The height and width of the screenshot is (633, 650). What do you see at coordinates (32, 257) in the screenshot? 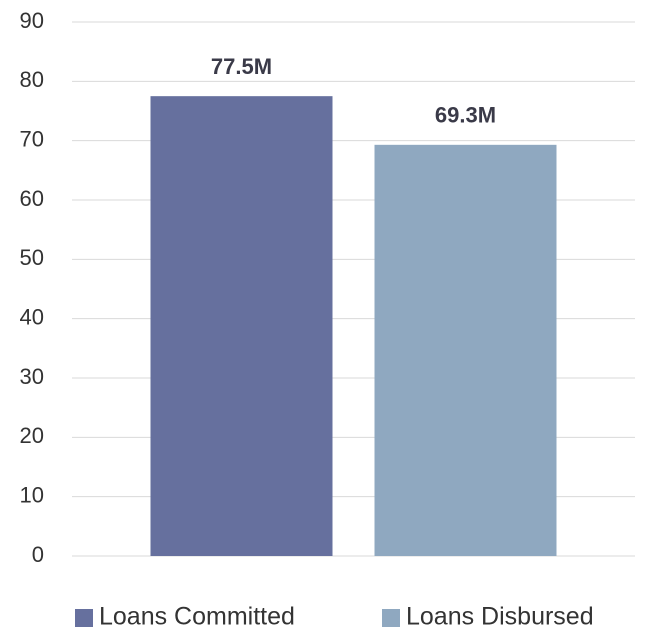
I see `y-tick-label: 50` at bounding box center [32, 257].